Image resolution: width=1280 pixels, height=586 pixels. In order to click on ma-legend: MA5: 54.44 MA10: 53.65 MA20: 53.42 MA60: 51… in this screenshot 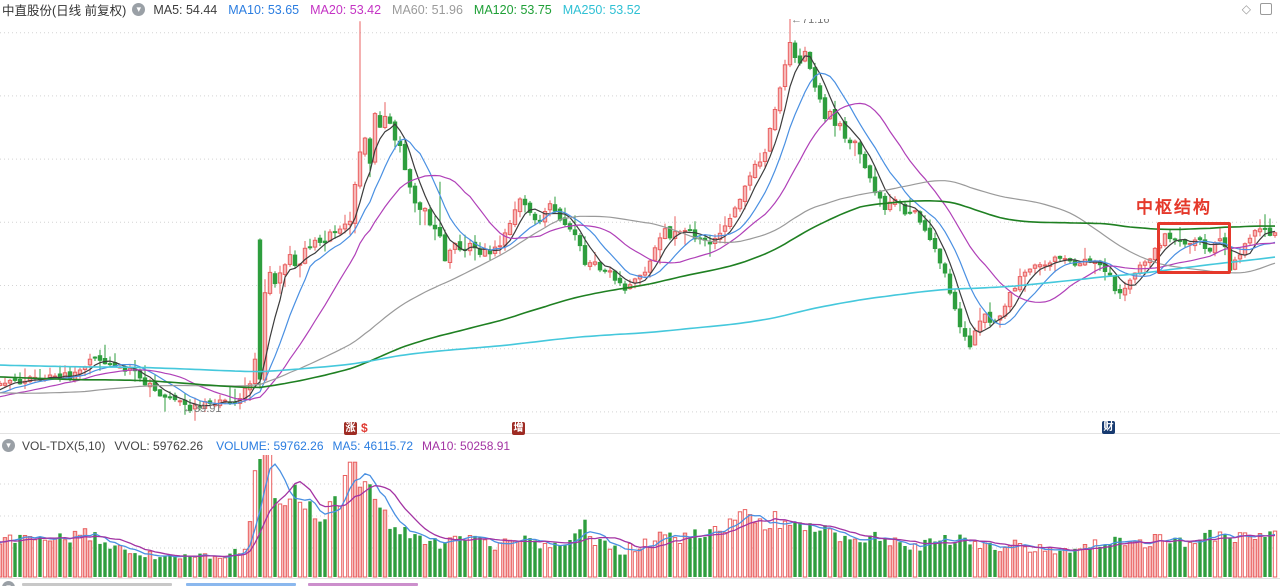, I will do `click(402, 10)`.